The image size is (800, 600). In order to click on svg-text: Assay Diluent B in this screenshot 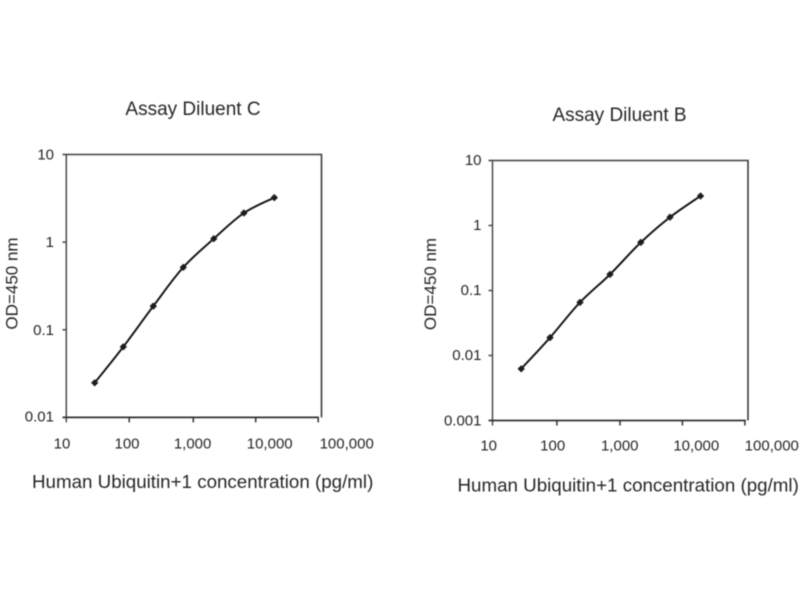, I will do `click(619, 115)`.